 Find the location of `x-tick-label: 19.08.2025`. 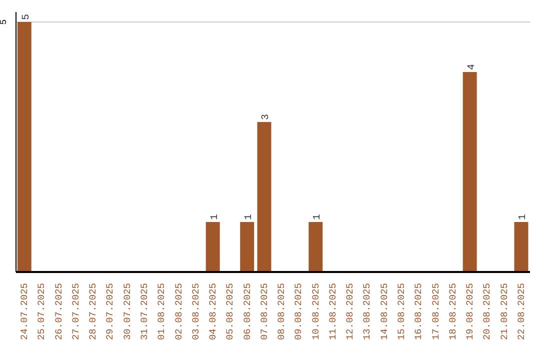

x-tick-label: 19.08.2025 is located at coordinates (470, 311).